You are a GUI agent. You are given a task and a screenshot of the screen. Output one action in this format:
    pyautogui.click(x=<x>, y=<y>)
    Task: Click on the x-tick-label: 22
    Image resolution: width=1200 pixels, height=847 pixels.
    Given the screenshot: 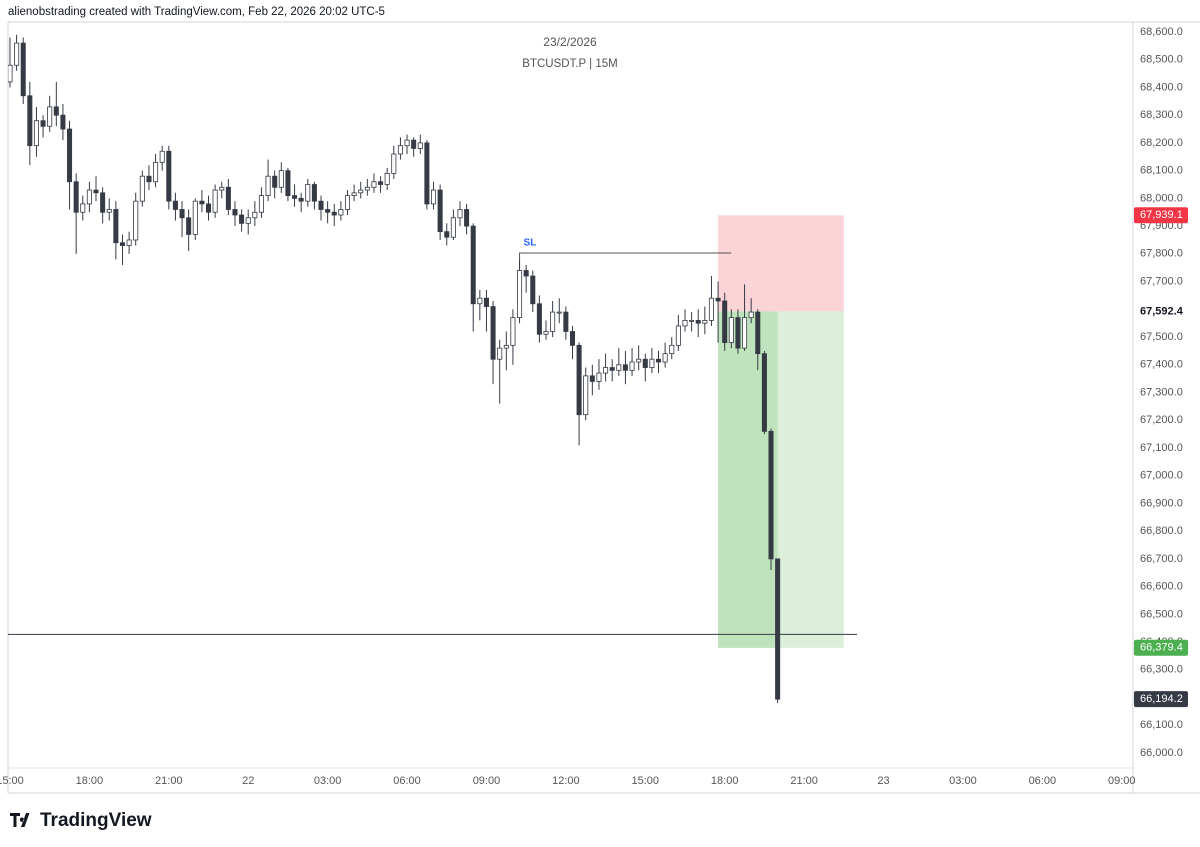 What is the action you would take?
    pyautogui.click(x=248, y=781)
    